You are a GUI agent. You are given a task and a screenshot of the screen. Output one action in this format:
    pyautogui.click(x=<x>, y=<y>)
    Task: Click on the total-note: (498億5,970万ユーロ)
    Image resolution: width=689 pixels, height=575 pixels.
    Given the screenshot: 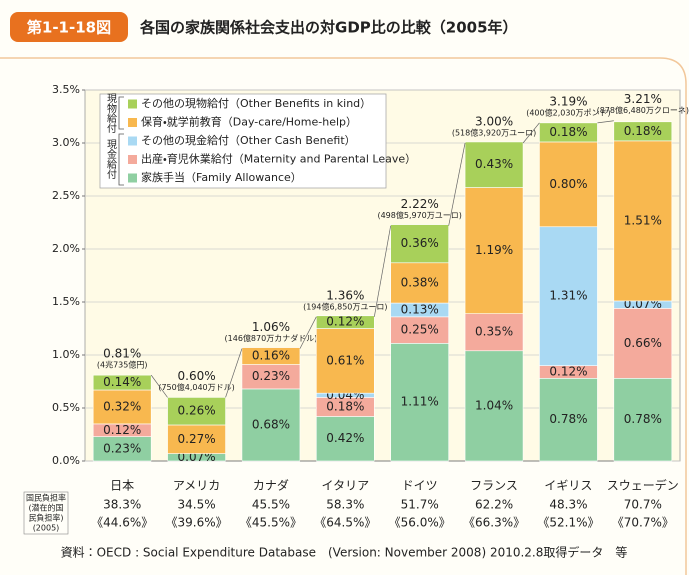 What is the action you would take?
    pyautogui.click(x=419, y=215)
    